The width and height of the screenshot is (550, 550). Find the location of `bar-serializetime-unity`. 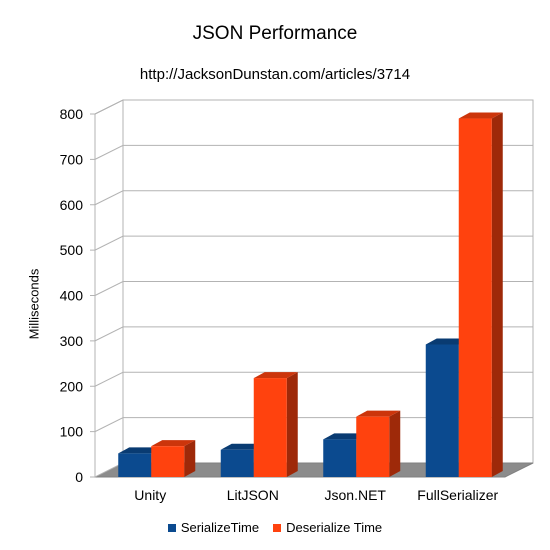

bar-serializetime-unity is located at coordinates (135, 465).